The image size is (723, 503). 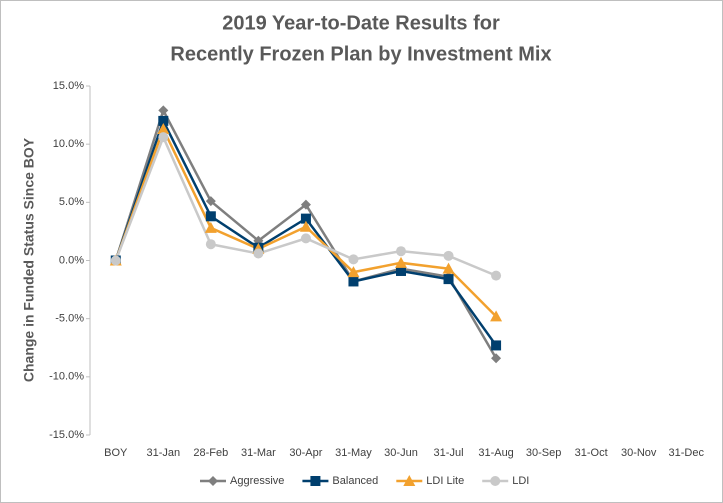 I want to click on x-tick-label: 31-Oct, so click(x=591, y=453).